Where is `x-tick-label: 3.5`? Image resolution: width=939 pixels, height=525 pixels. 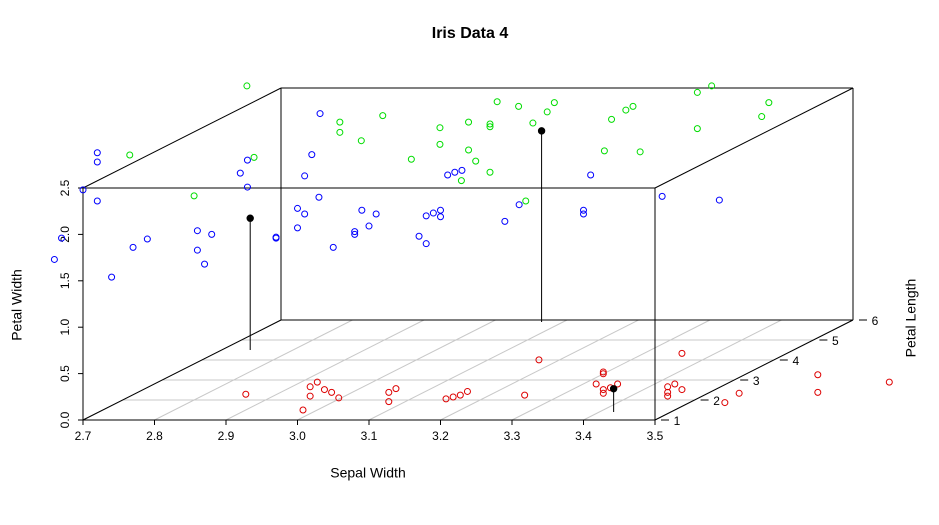
x-tick-label: 3.5 is located at coordinates (655, 436).